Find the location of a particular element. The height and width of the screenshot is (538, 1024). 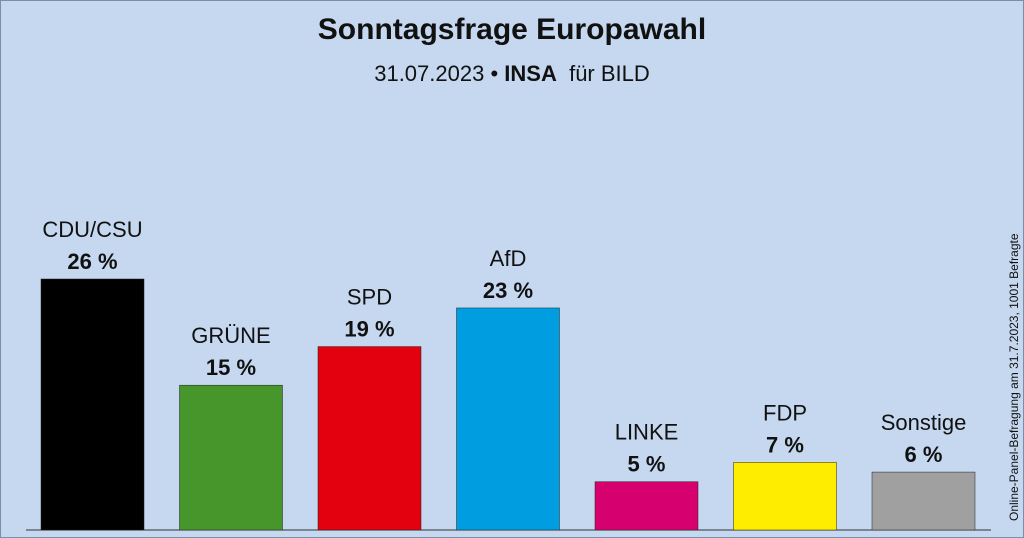

chart-subtitle: 31.07.2023 • INSA für BILD is located at coordinates (512, 74).